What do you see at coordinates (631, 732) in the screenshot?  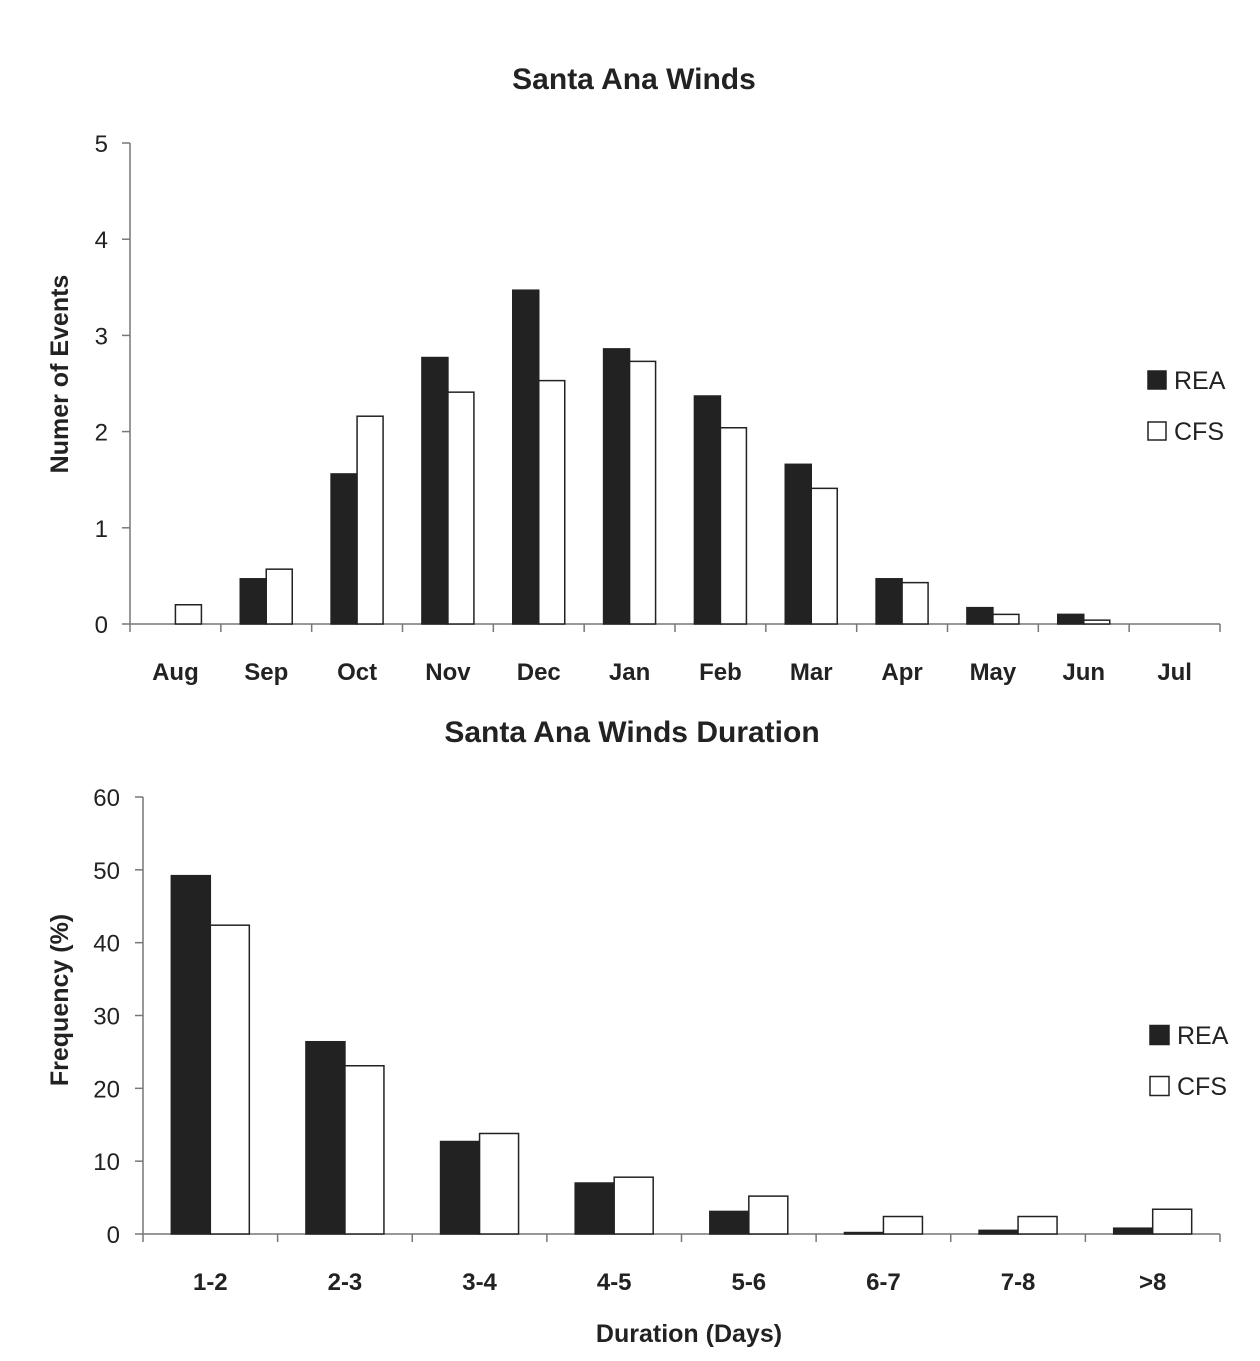 I see `chart2-title: Santa Ana Winds Duration` at bounding box center [631, 732].